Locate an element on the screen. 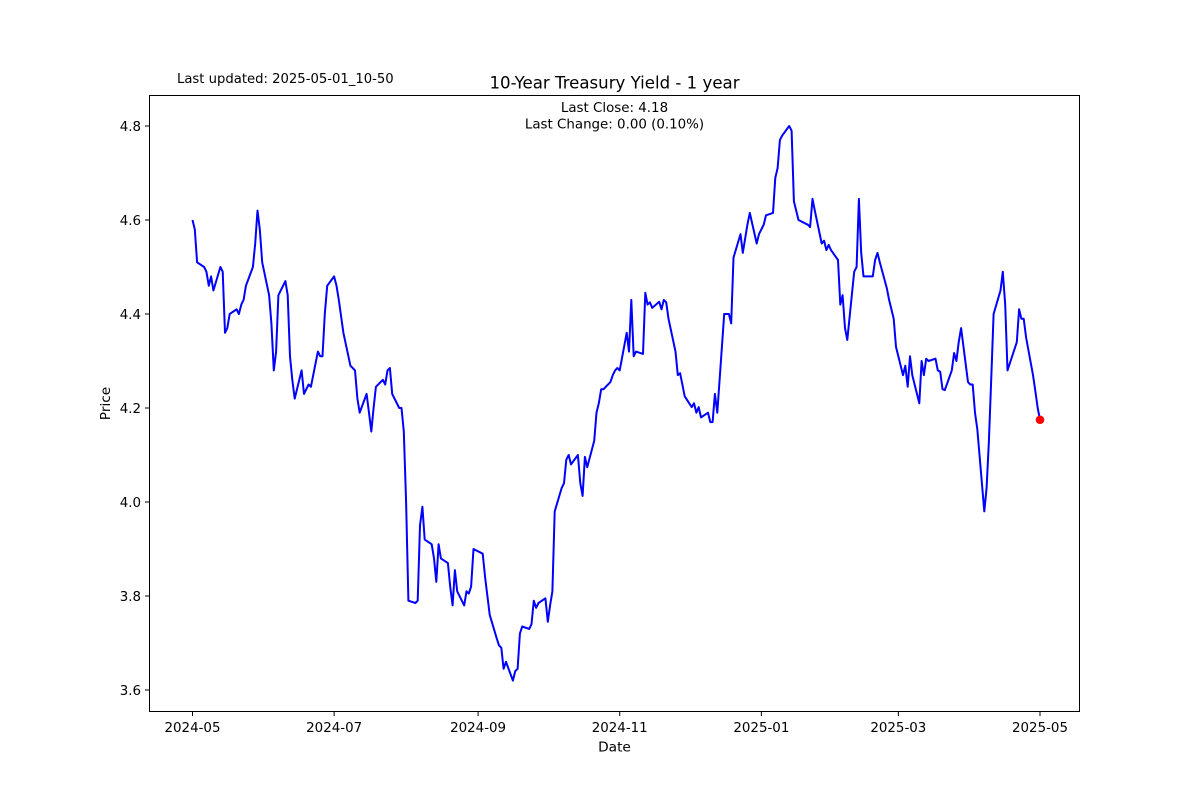 The height and width of the screenshot is (800, 1200). x-tick-label: 2025-03 is located at coordinates (898, 728).